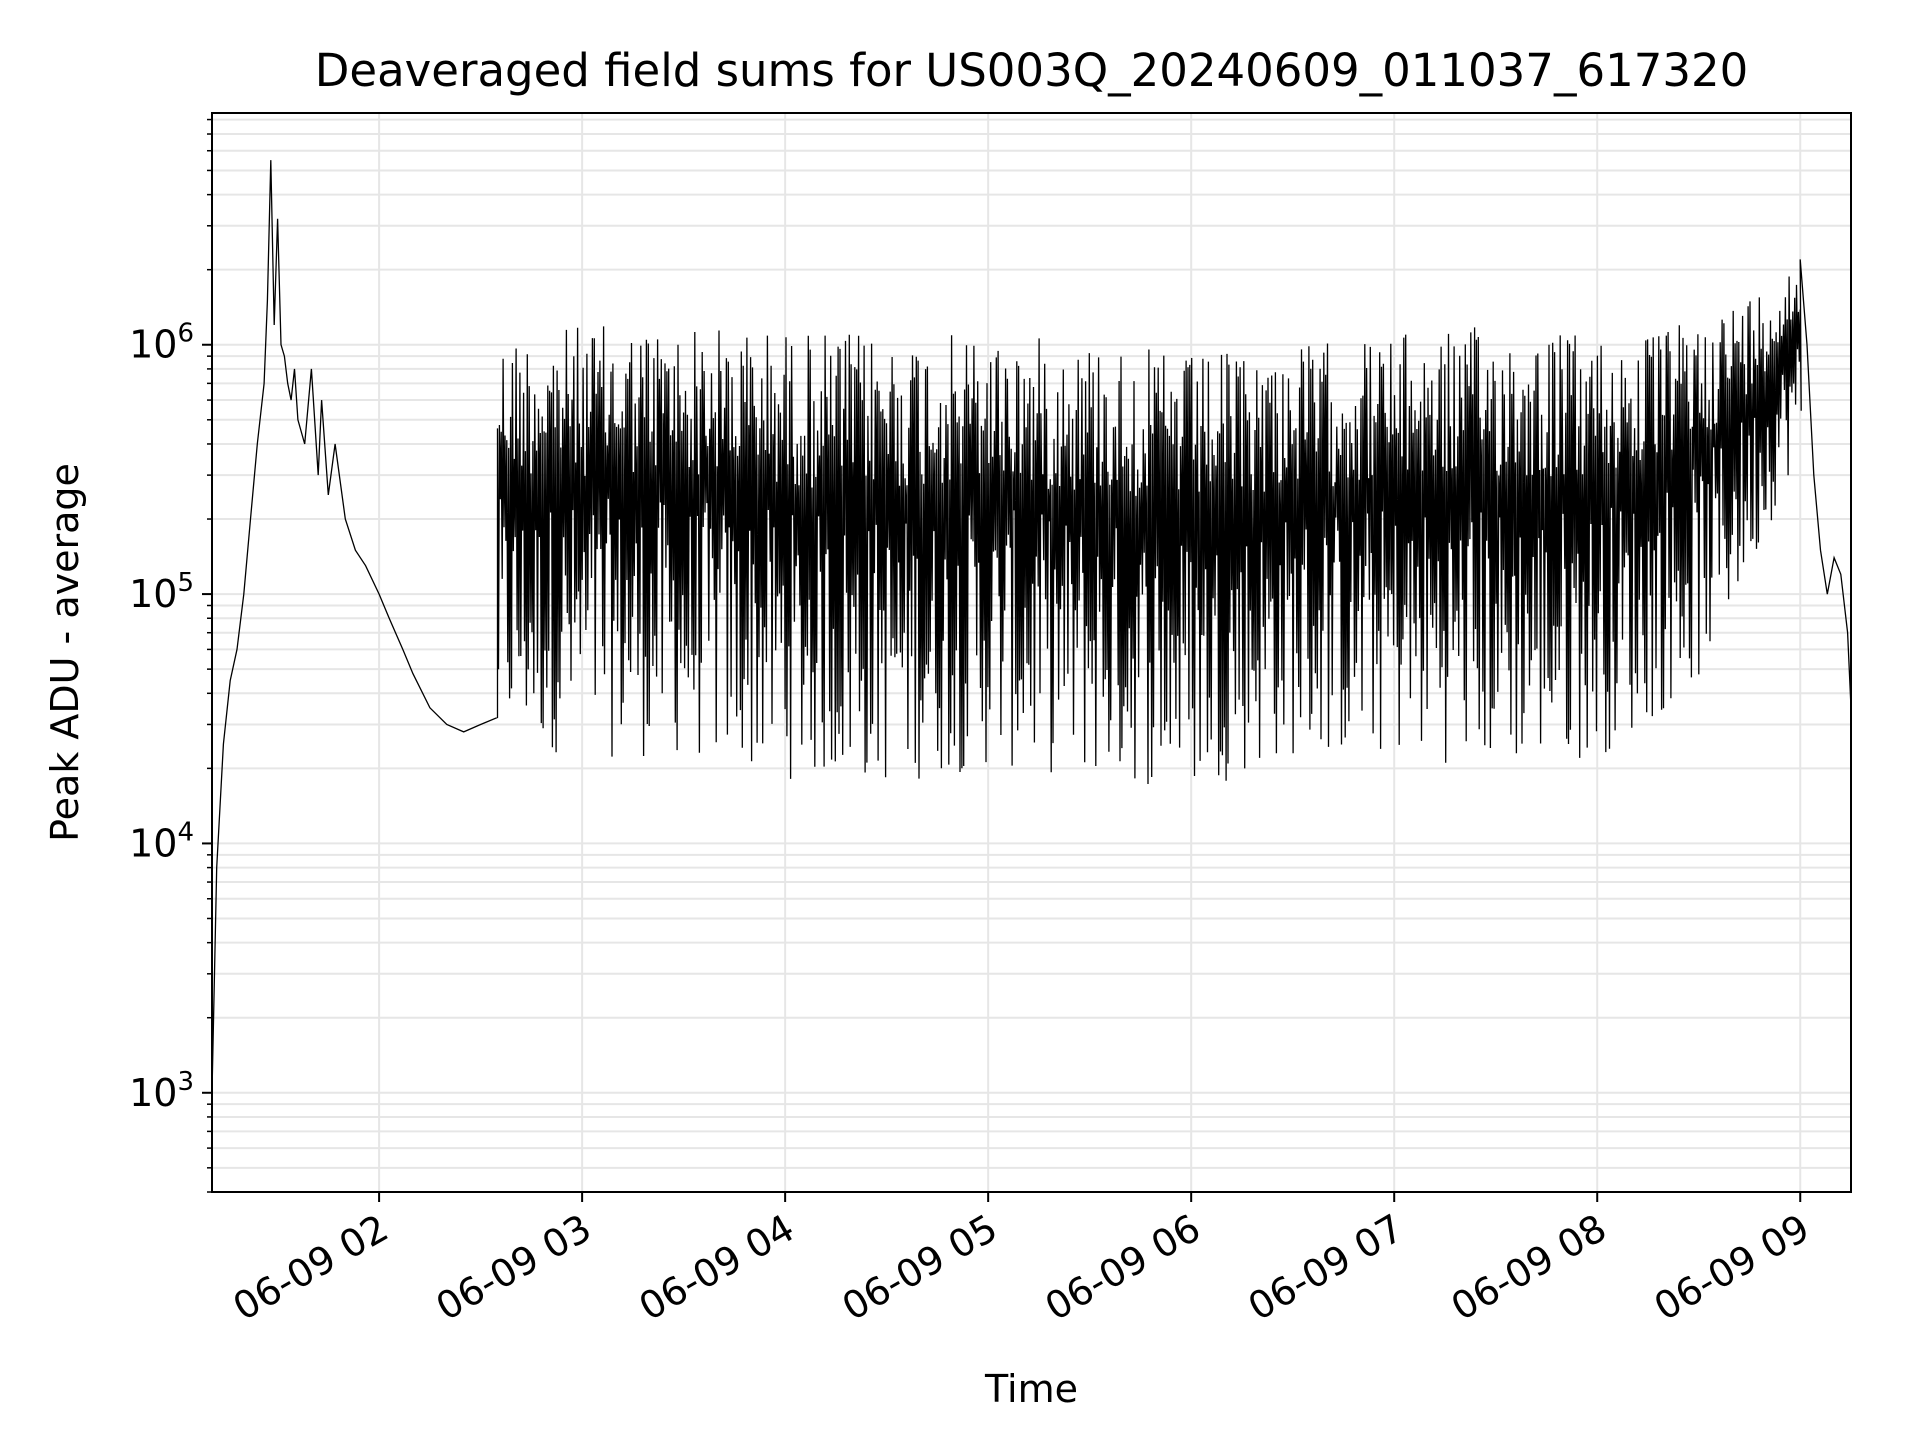  I want to click on x-tick-label: 06-09 04, so click(717, 1268).